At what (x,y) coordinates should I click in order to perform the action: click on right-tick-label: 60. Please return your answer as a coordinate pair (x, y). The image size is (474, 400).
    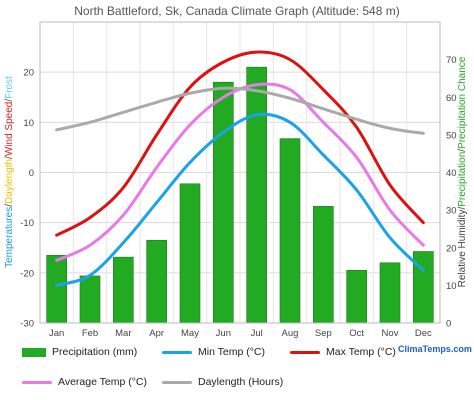
    Looking at the image, I should click on (451, 98).